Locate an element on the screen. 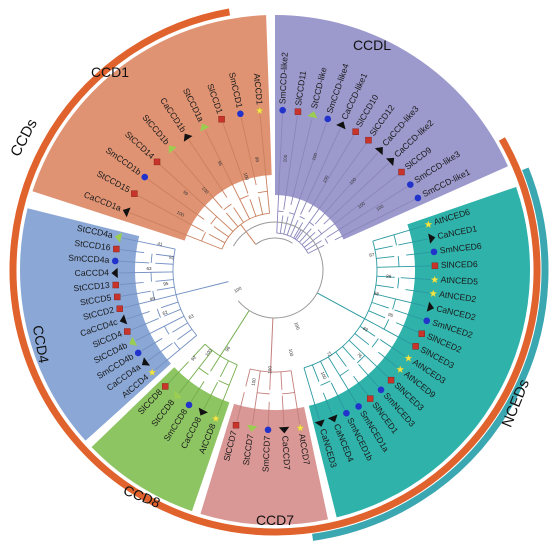  leaf-label: AtCCD1 is located at coordinates (258, 89).